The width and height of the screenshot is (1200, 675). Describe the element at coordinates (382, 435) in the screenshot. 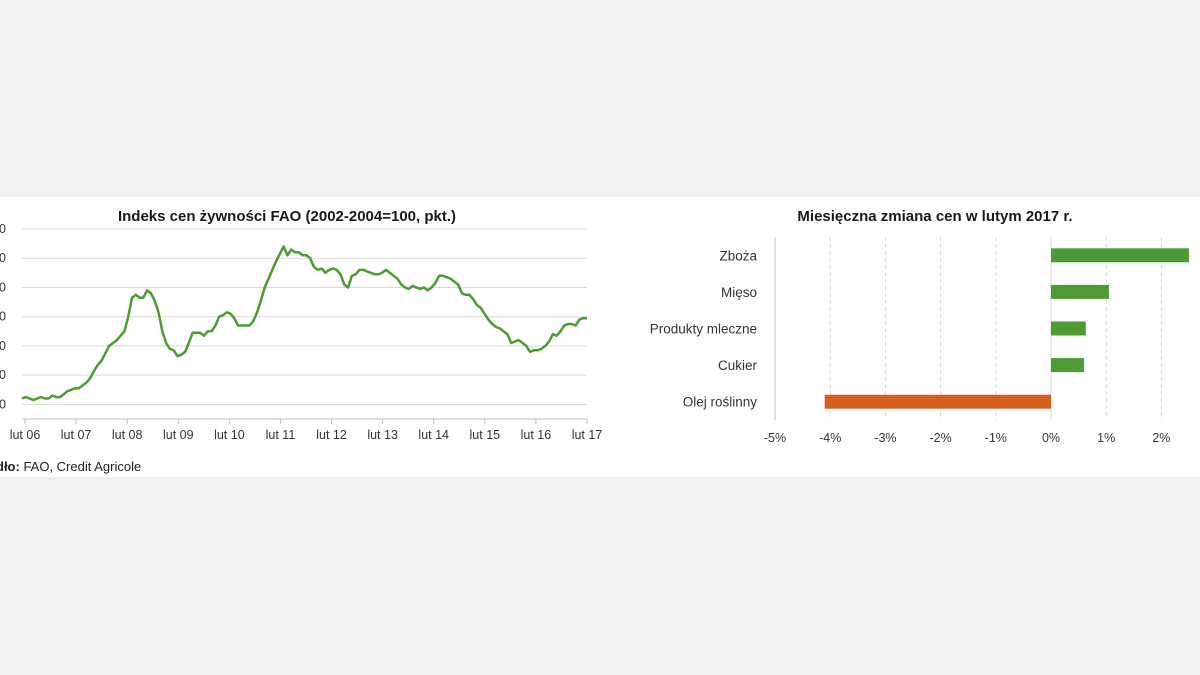

I see `line-chart-x-tick-label: lut 13` at that location.